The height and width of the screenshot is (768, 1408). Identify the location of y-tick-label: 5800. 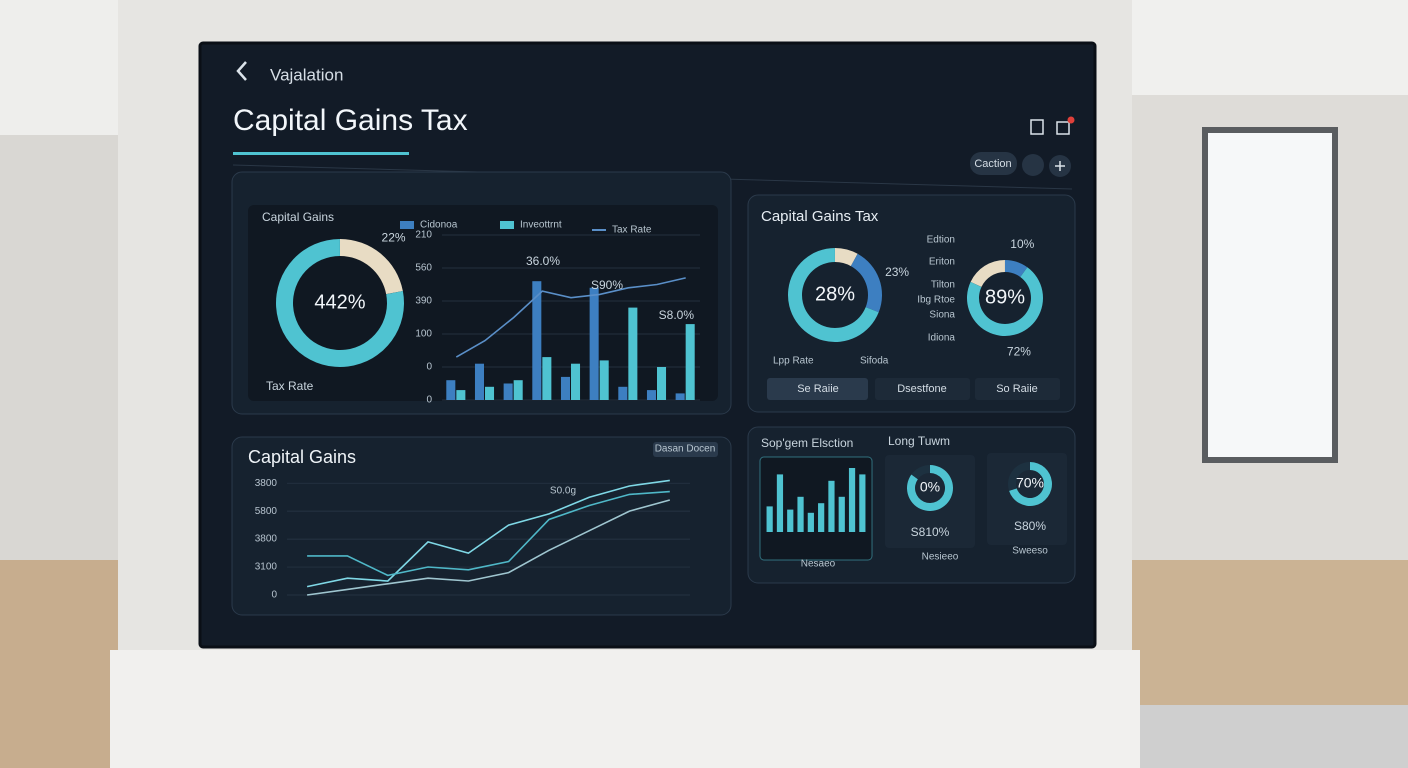
(266, 511).